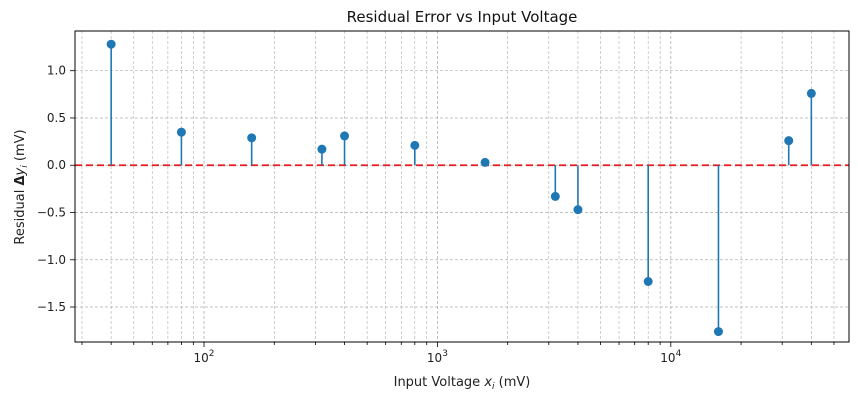 The height and width of the screenshot is (401, 858). I want to click on x-axis-label: Input Voltage xi (mV), so click(462, 383).